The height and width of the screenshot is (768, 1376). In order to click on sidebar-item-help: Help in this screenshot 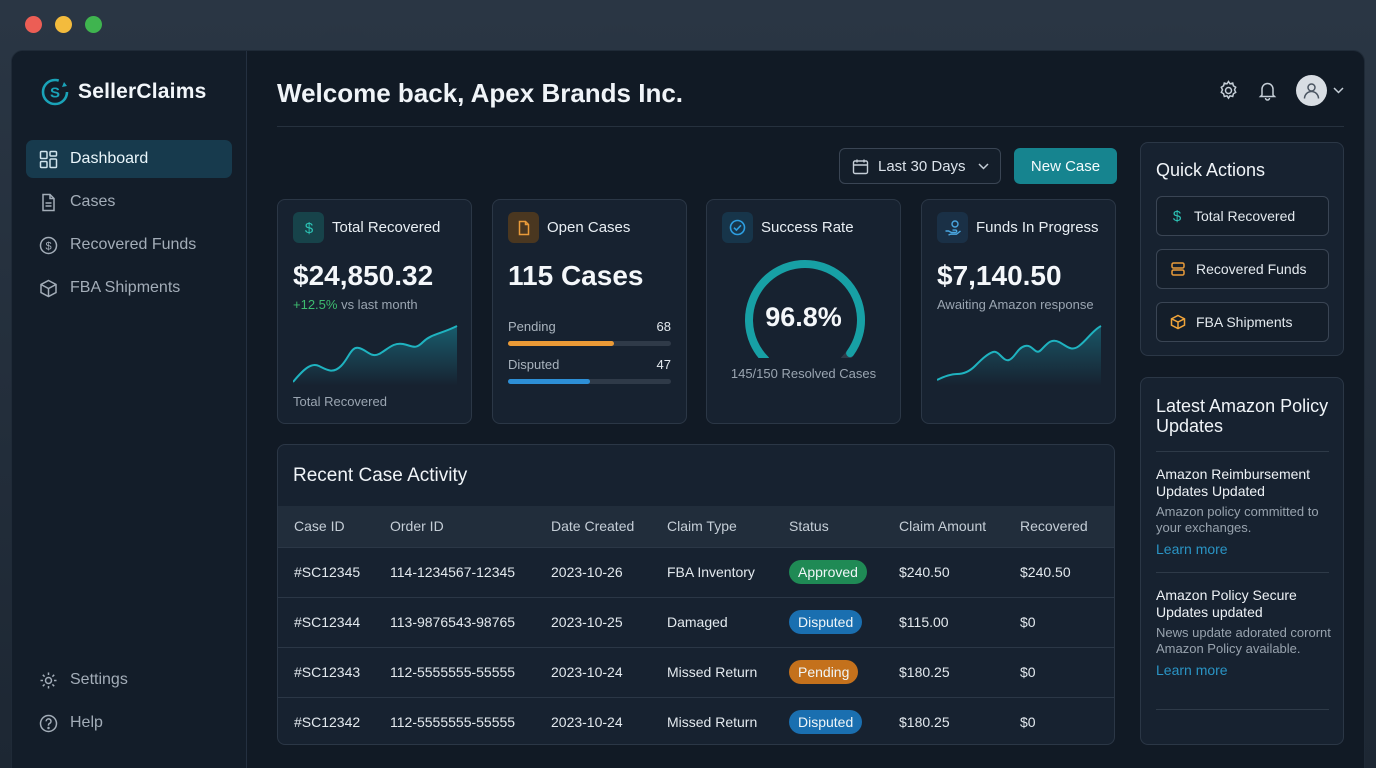, I will do `click(129, 723)`.